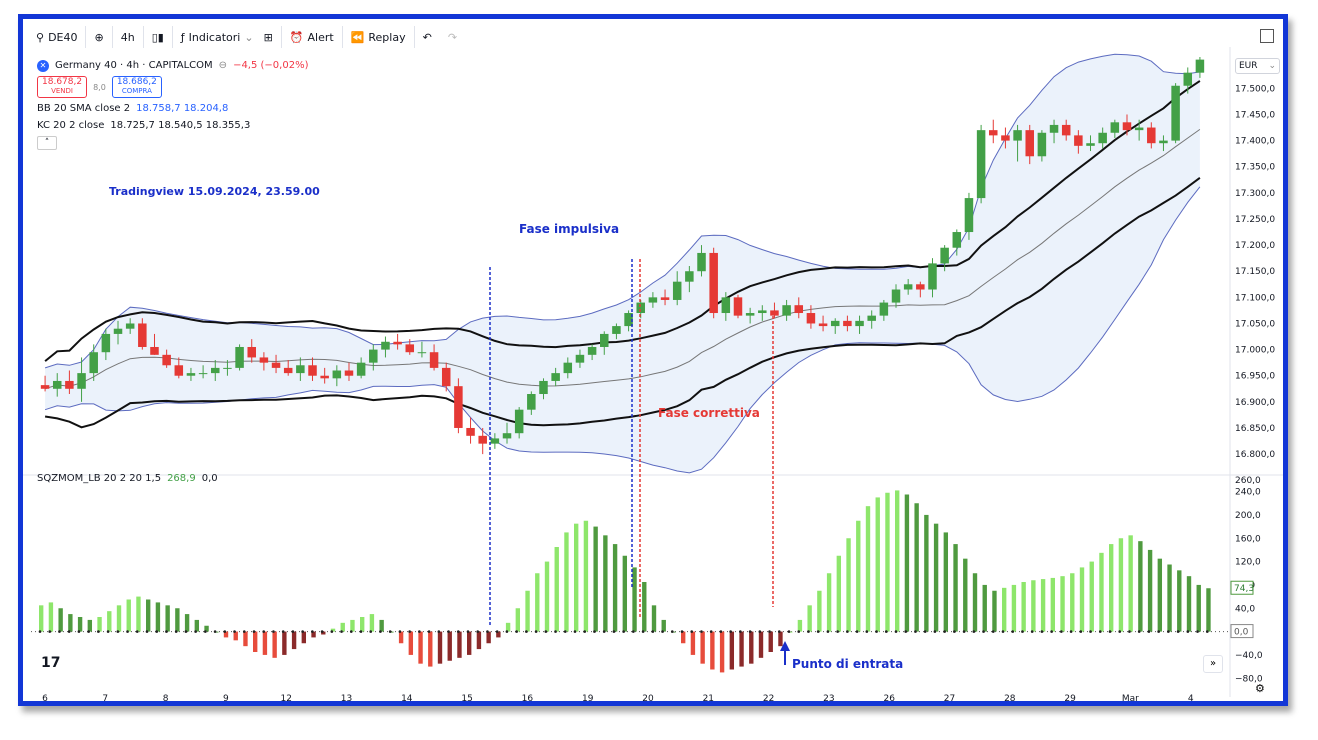  I want to click on sell-button: 18.678,2 VENDI, so click(62, 87).